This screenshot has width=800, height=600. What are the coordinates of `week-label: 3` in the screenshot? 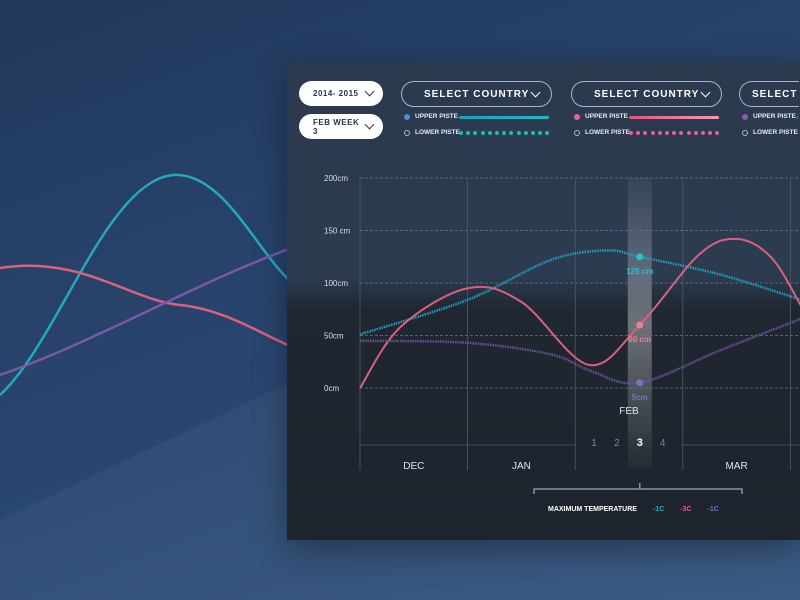 It's located at (640, 443).